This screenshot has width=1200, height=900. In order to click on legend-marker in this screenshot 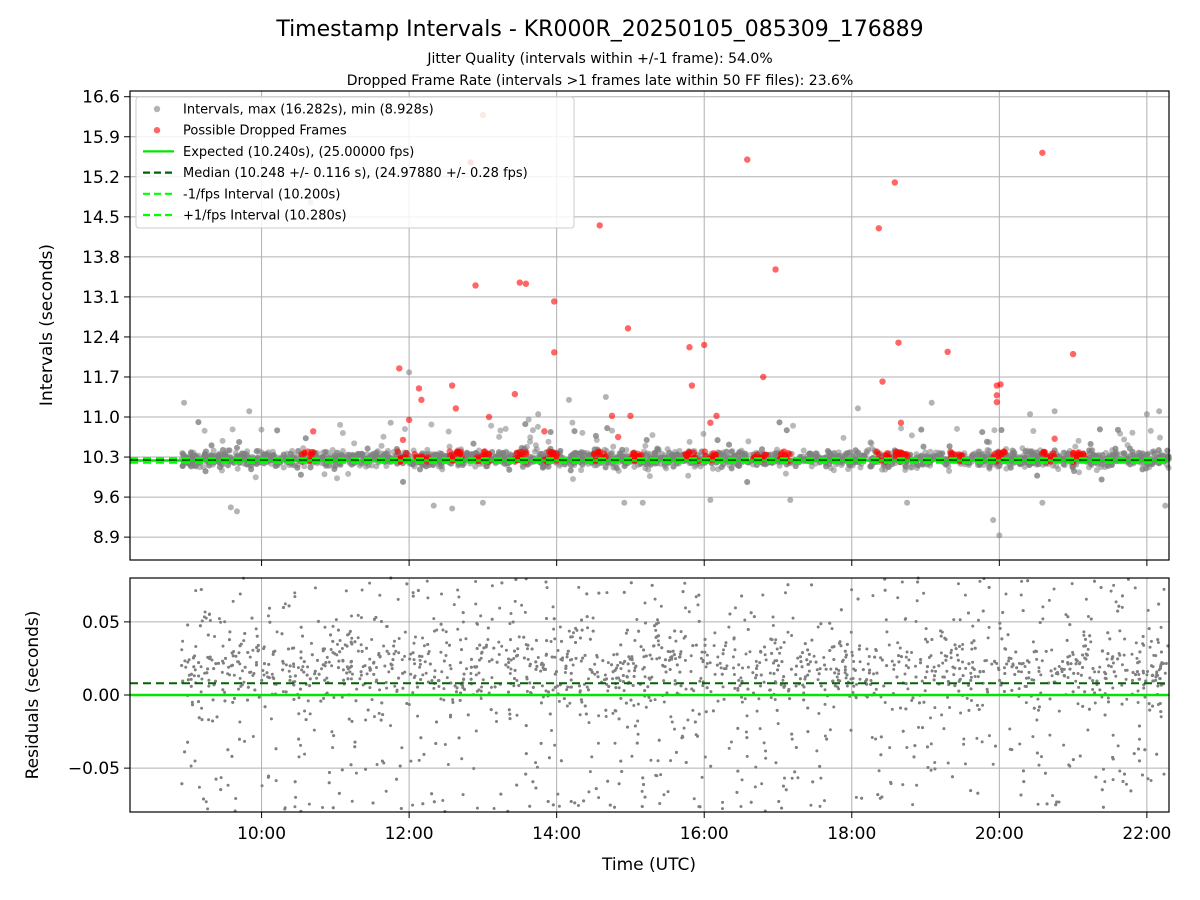, I will do `click(157, 130)`.